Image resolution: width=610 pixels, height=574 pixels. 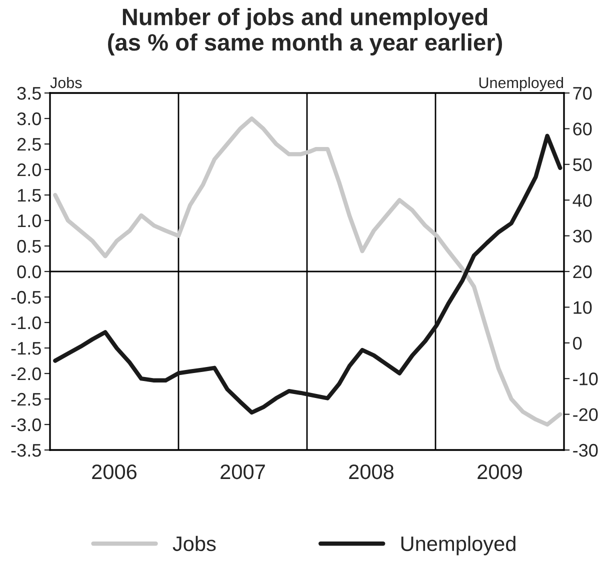 I want to click on y2-tick-label: 10, so click(x=583, y=307).